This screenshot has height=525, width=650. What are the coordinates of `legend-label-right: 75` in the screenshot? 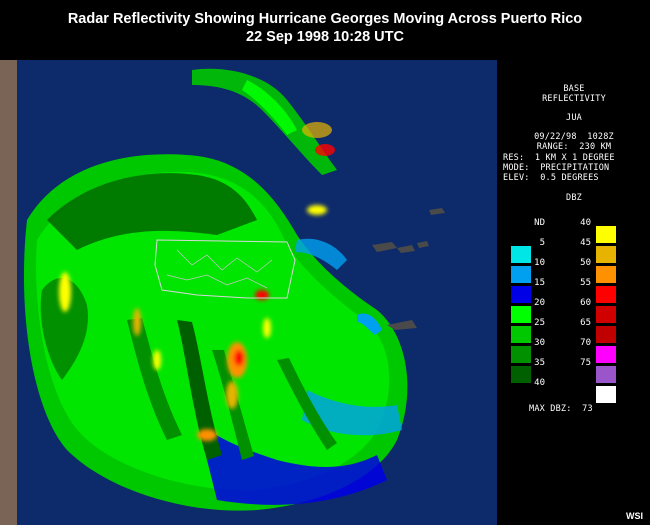 It's located at (585, 363).